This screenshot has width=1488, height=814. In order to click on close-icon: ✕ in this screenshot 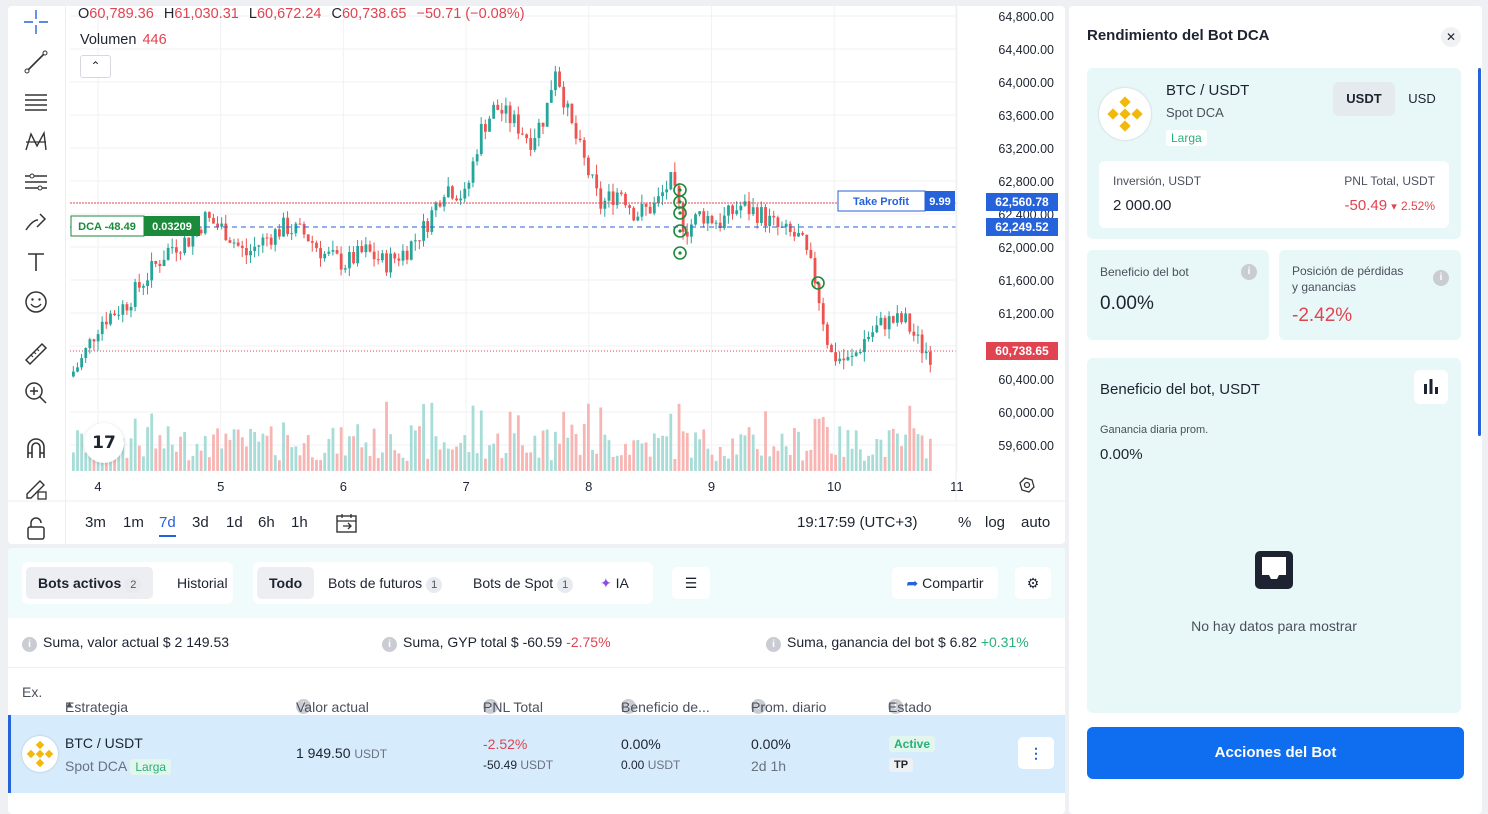, I will do `click(1451, 37)`.